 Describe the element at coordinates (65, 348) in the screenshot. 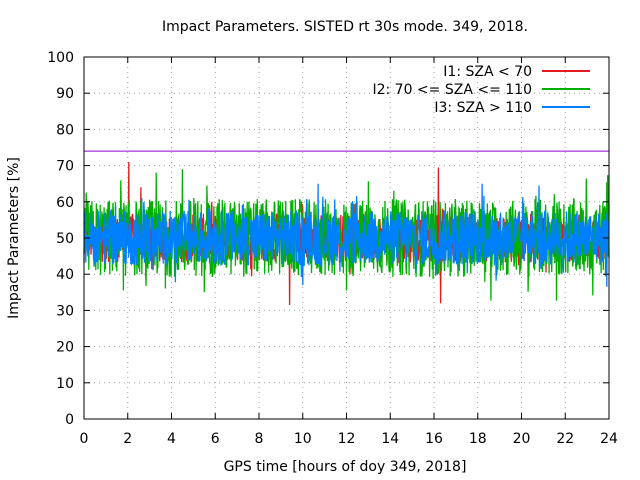

I see `y-tick-label: 20` at that location.